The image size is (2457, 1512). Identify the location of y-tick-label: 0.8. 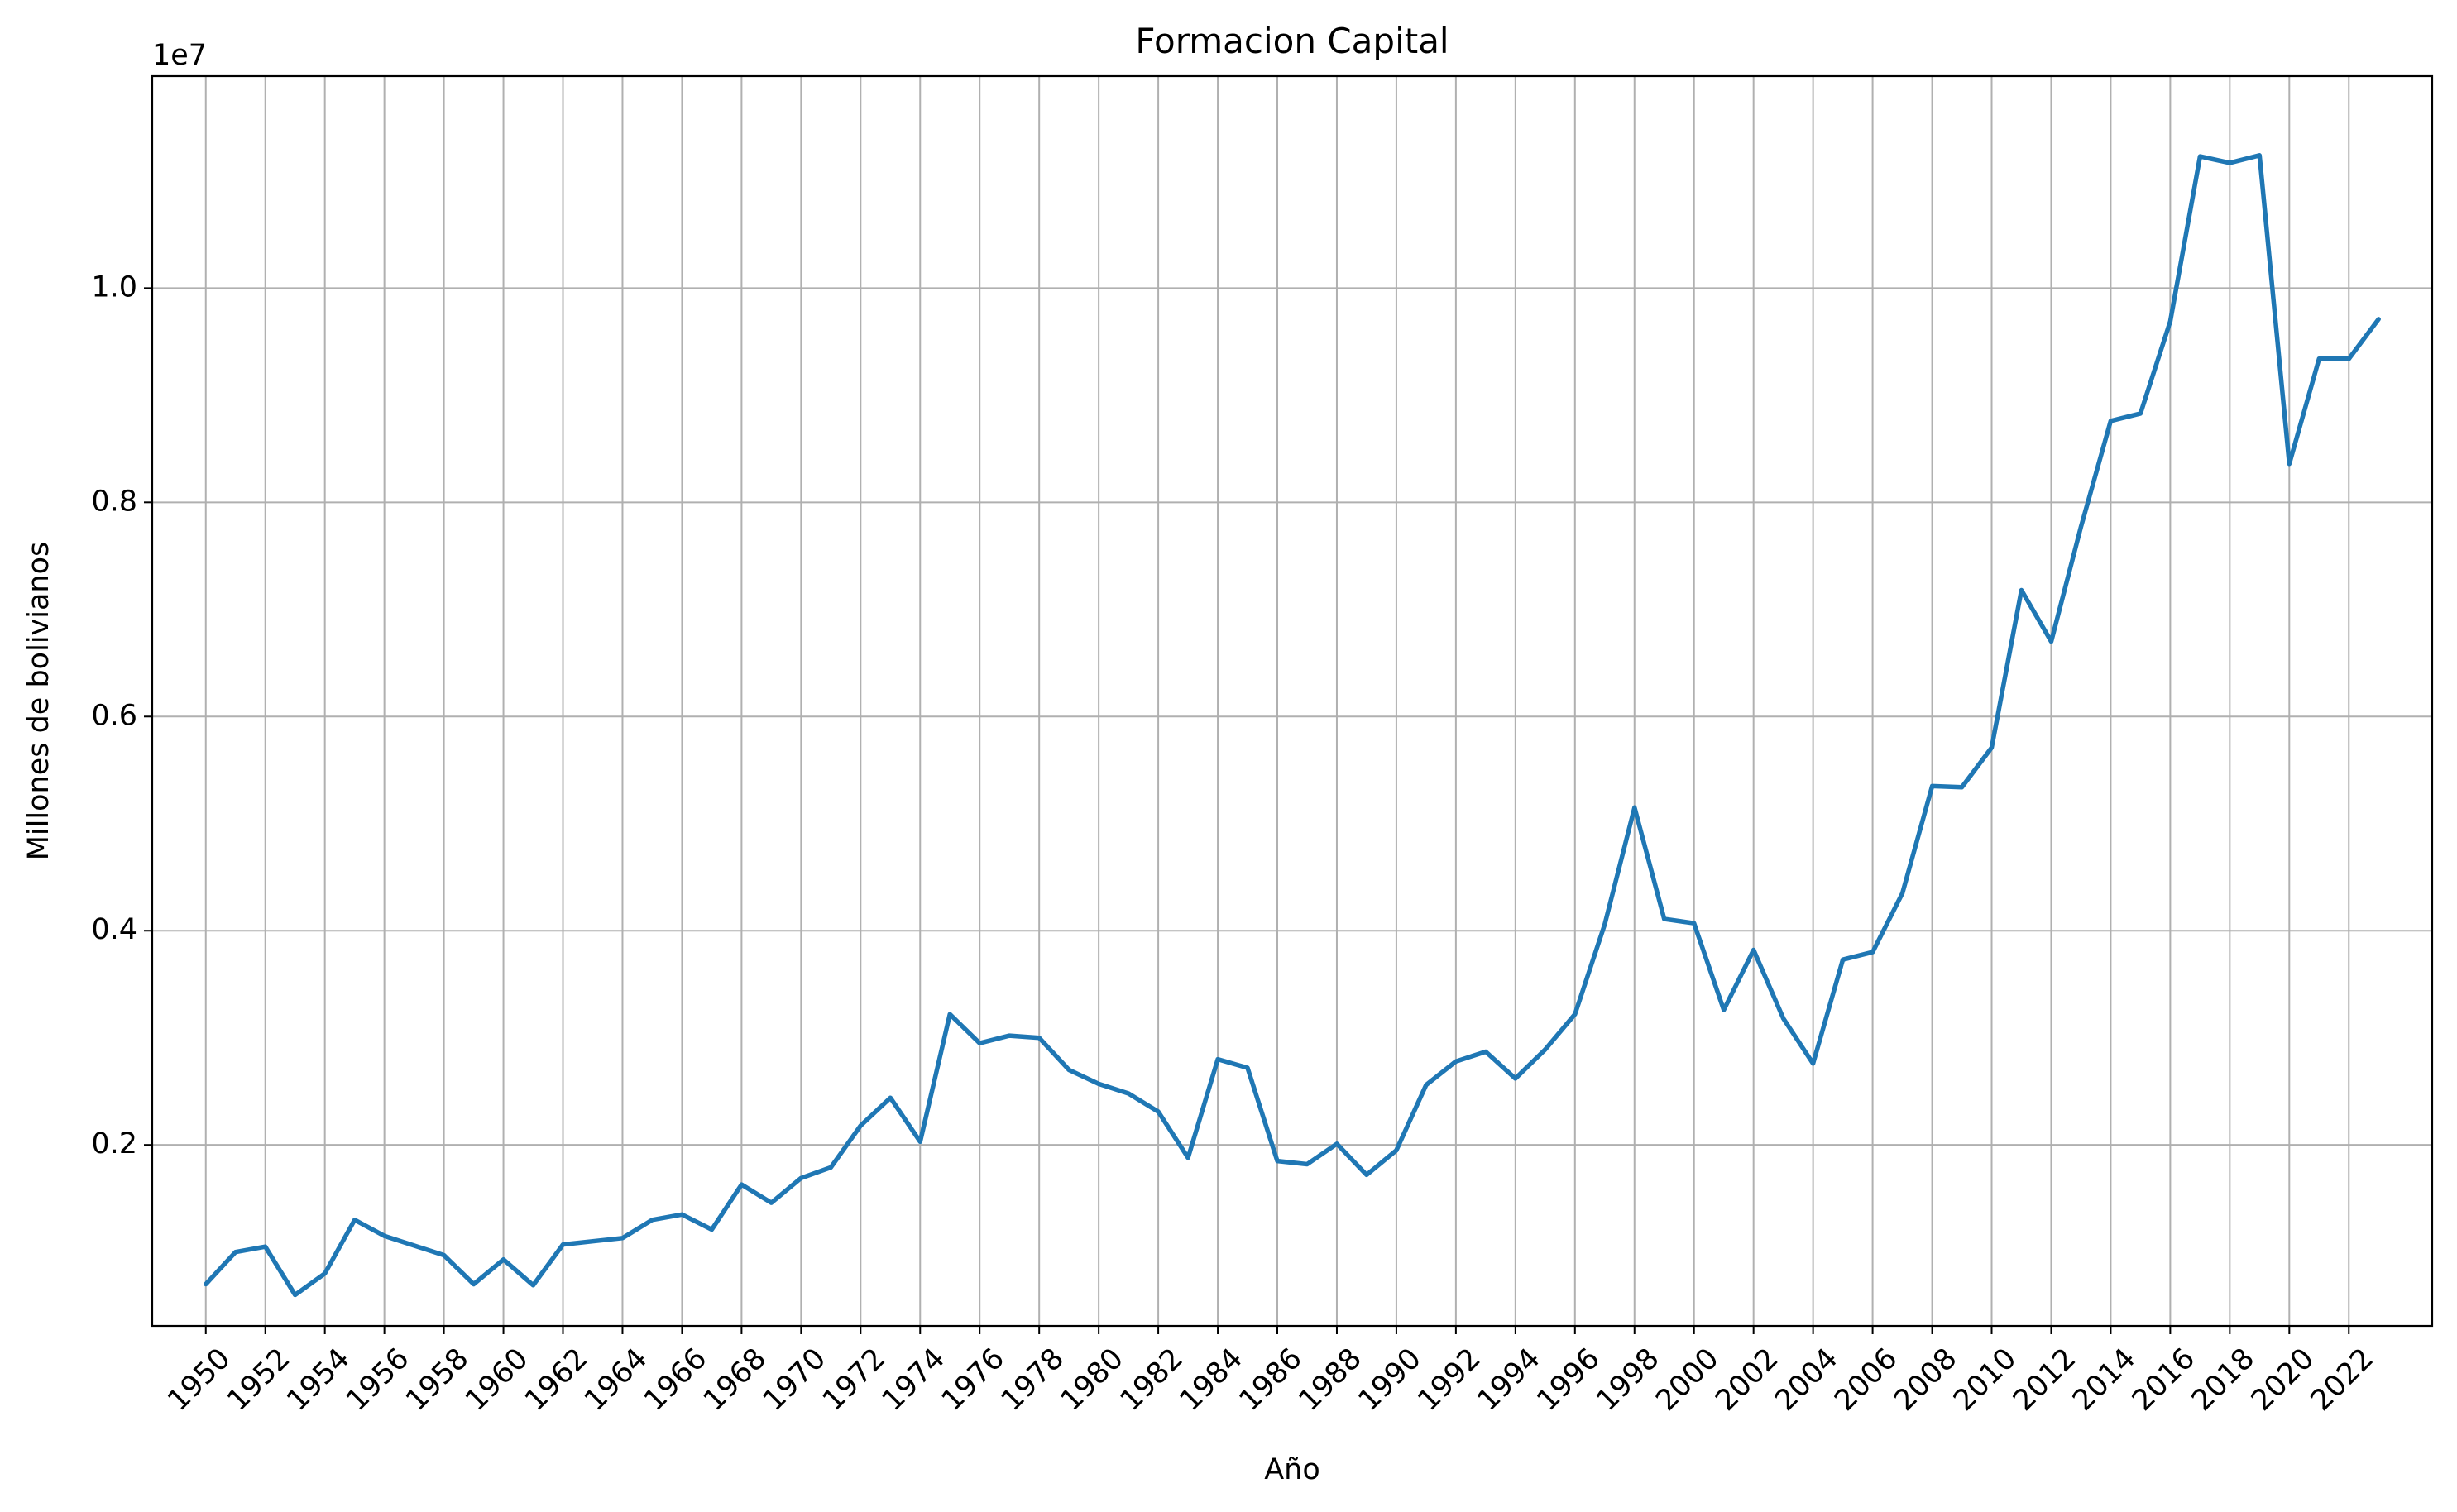
(114, 501).